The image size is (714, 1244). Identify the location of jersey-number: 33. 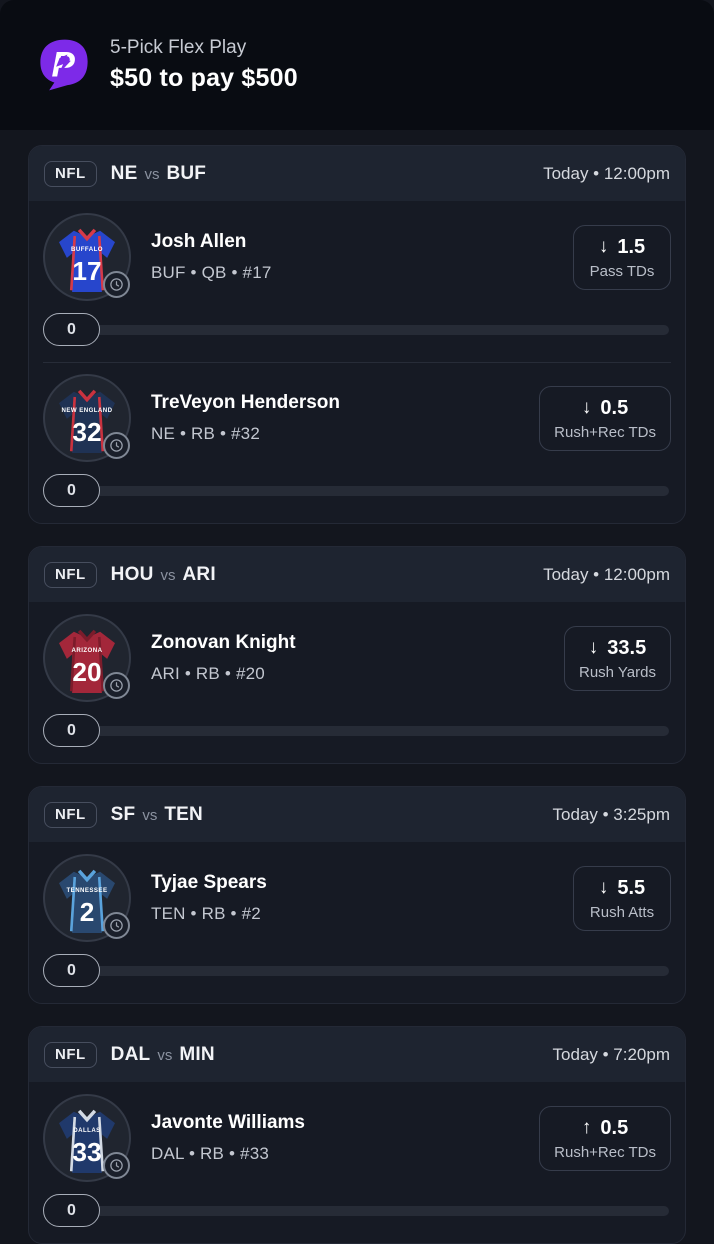
(86, 1152).